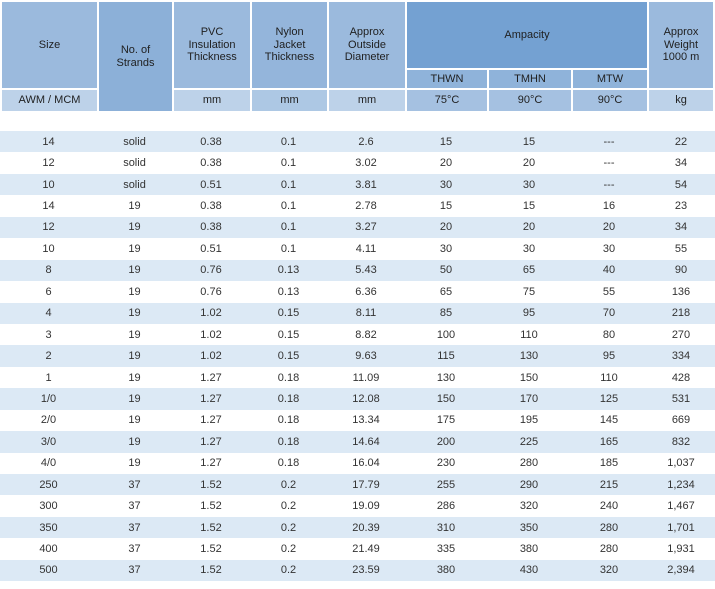 This screenshot has width=715, height=589. I want to click on table-cell: 310, so click(446, 527).